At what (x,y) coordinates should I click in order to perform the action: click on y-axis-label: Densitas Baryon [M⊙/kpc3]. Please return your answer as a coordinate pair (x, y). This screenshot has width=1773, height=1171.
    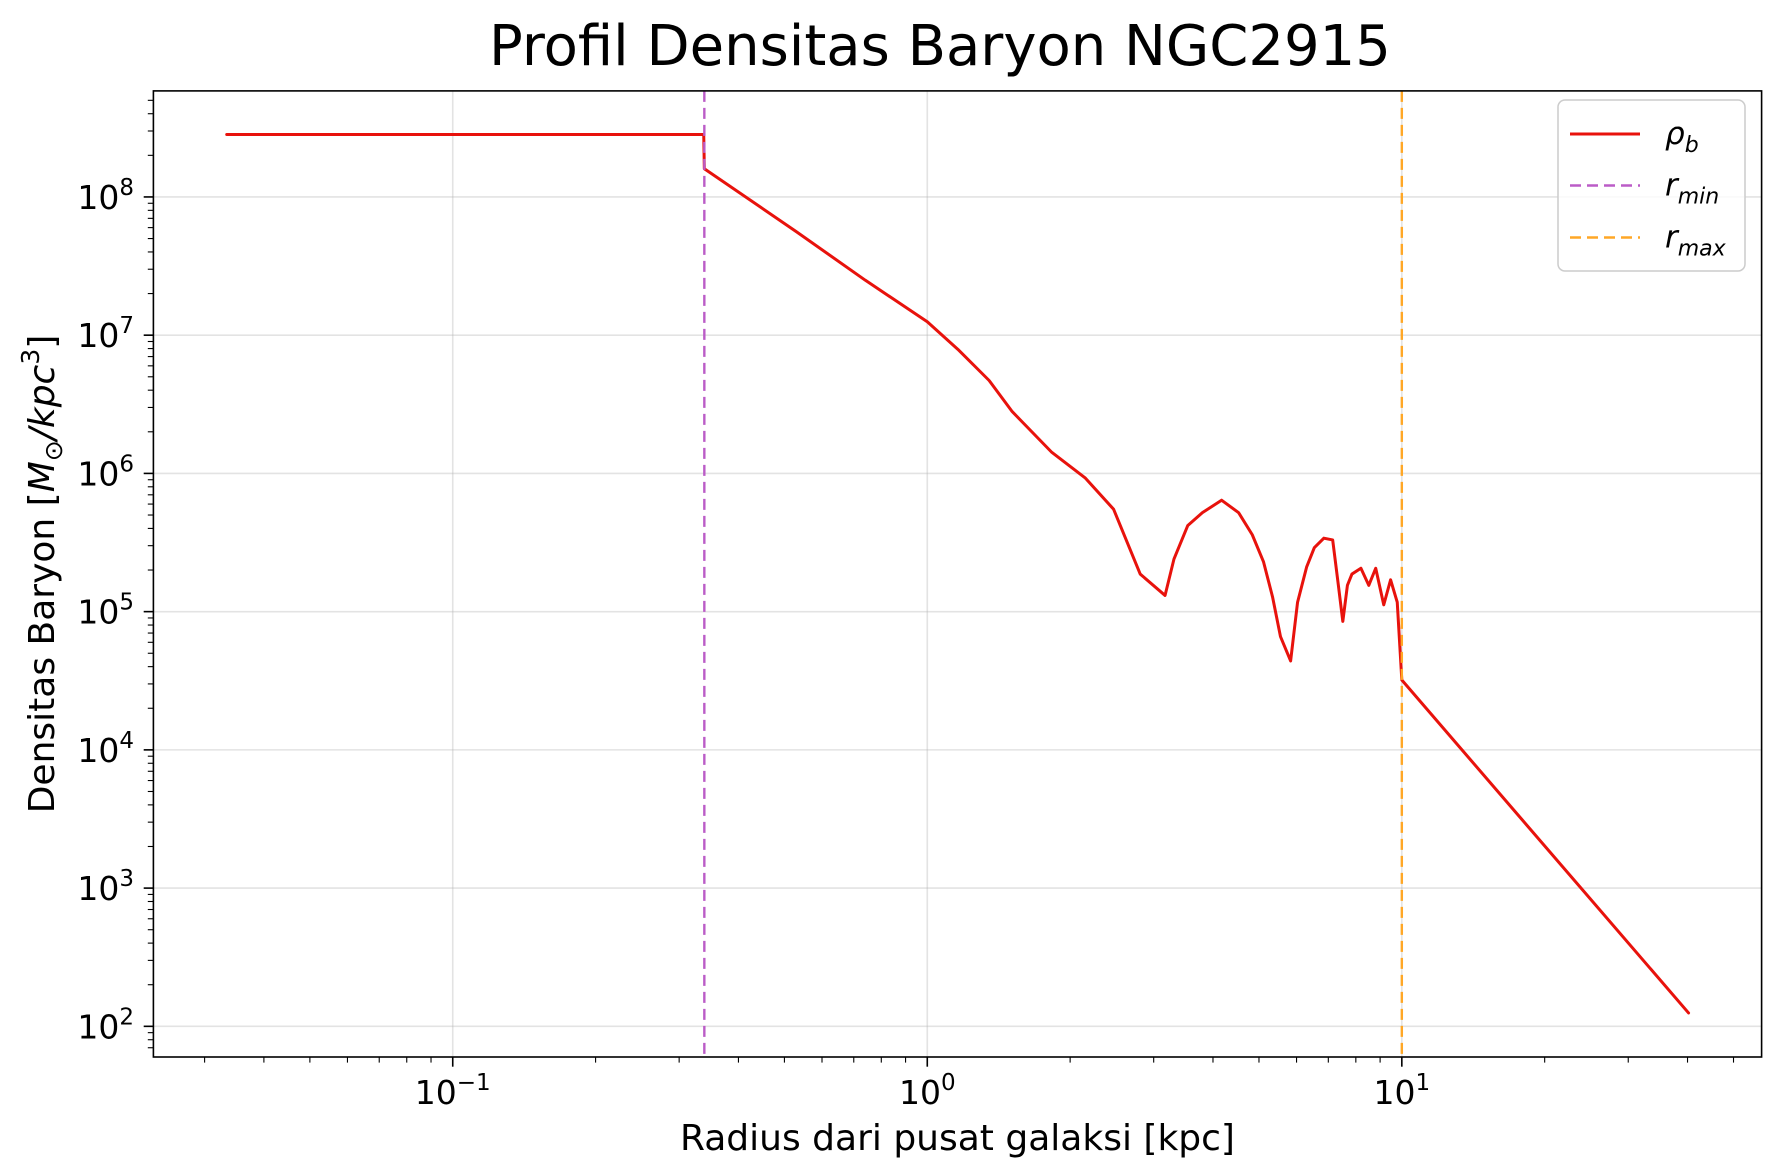
    Looking at the image, I should click on (42, 574).